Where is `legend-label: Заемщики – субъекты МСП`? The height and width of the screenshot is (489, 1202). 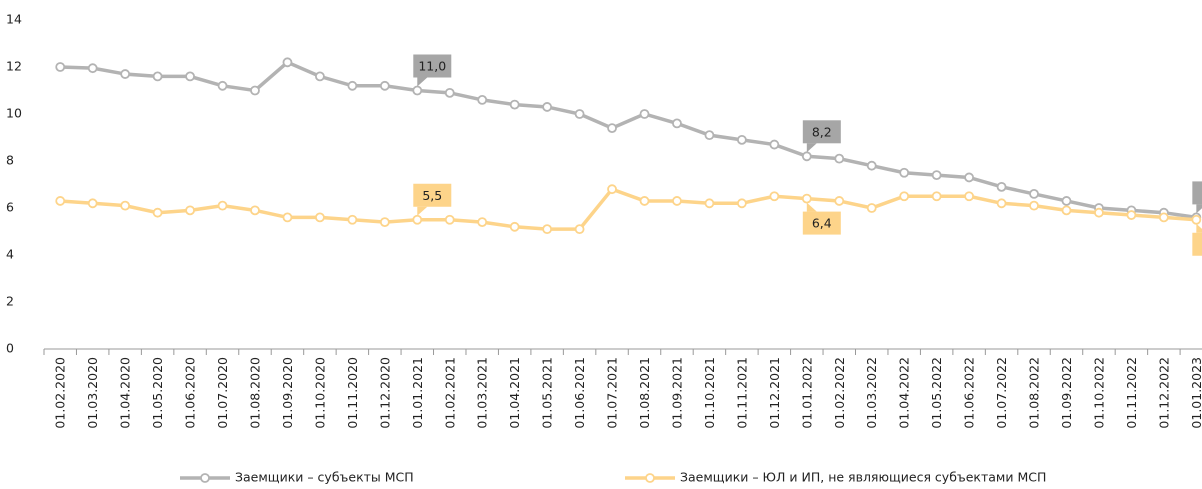
legend-label: Заемщики – субъекты МСП is located at coordinates (324, 477).